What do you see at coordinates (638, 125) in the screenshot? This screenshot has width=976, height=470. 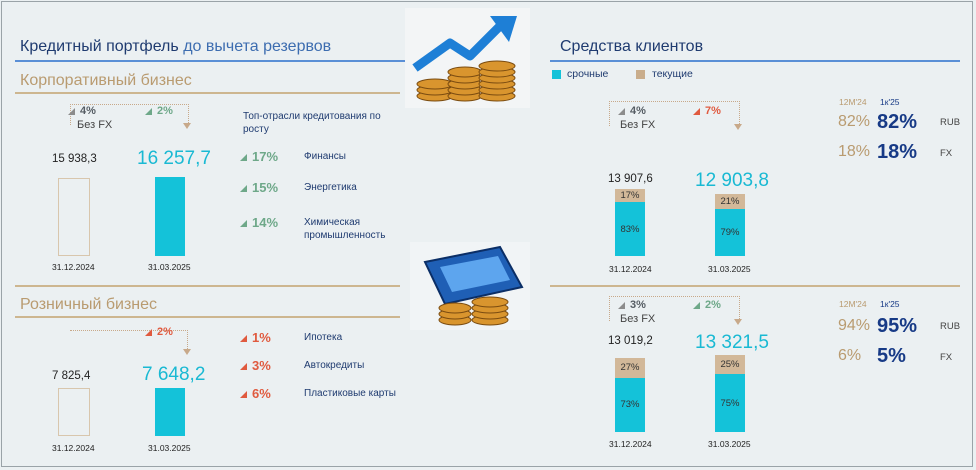 I see `rc-delta-fx-label: Без FX` at bounding box center [638, 125].